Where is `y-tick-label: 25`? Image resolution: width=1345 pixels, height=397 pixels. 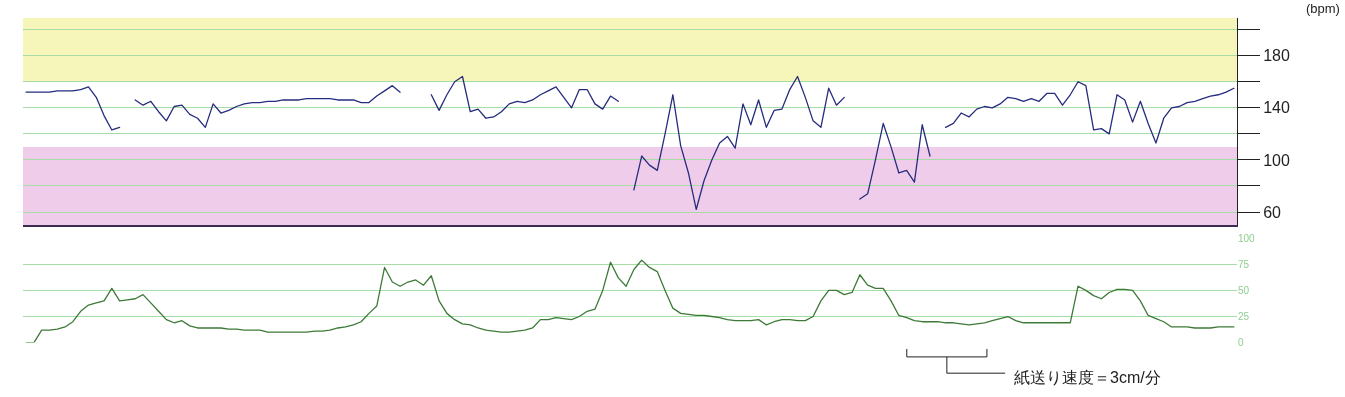
y-tick-label: 25 is located at coordinates (1244, 317).